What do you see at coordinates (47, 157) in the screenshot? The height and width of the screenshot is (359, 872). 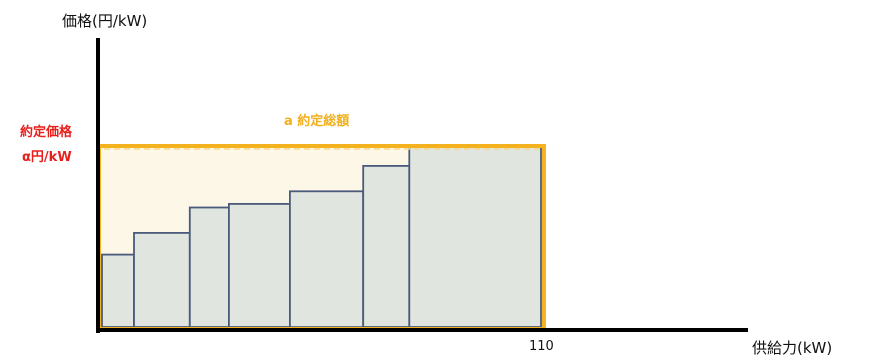 I see `contract-price-value: α円/kW` at bounding box center [47, 157].